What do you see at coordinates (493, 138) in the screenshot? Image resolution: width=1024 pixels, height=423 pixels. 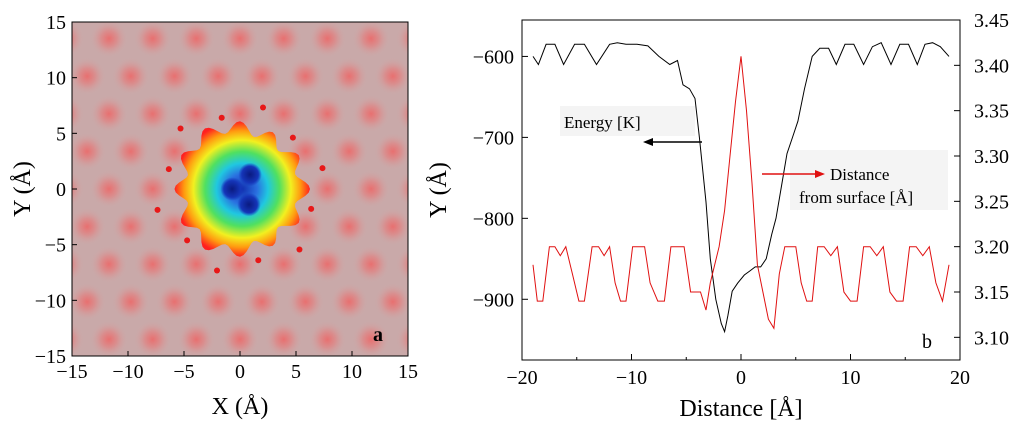 I see `y-left-tick-label: −700` at bounding box center [493, 138].